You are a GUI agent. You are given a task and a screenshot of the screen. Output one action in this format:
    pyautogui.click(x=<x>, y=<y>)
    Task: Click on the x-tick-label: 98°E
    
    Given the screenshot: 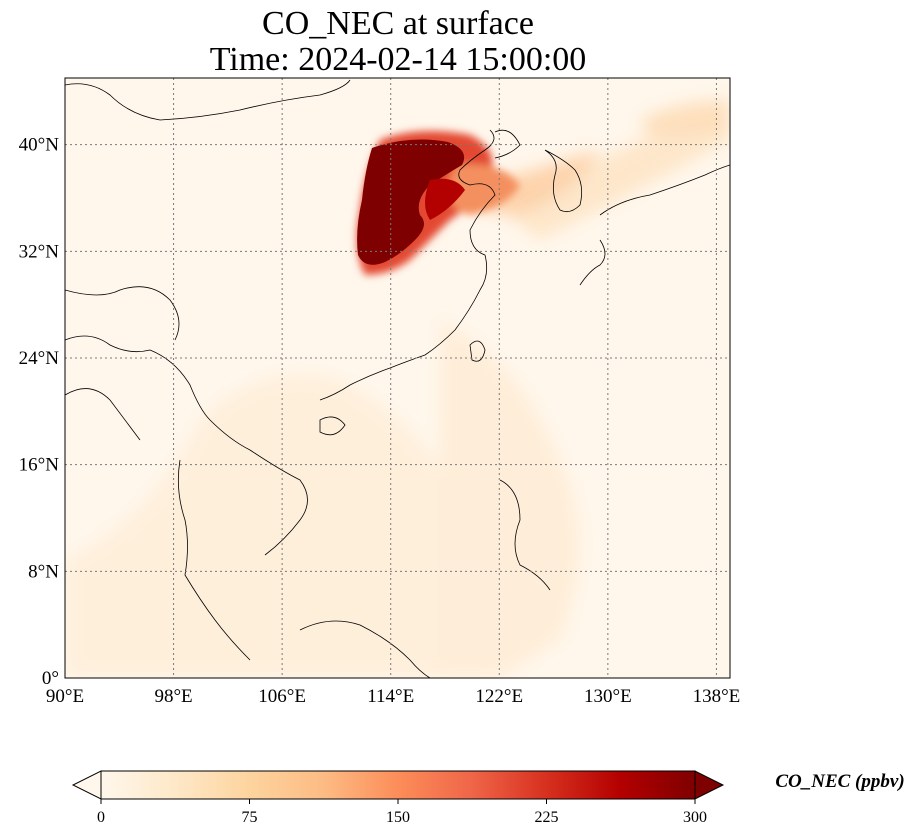 What is the action you would take?
    pyautogui.click(x=173, y=696)
    